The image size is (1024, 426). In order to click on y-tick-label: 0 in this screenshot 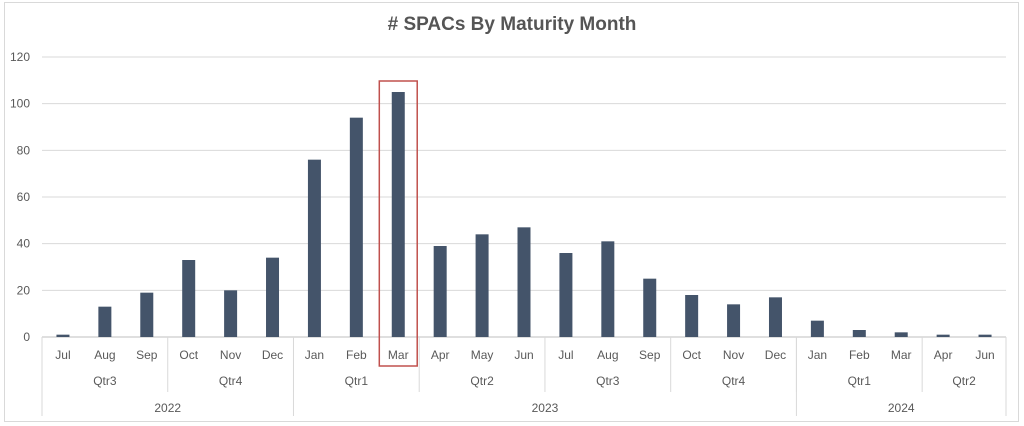, I will do `click(26, 337)`.